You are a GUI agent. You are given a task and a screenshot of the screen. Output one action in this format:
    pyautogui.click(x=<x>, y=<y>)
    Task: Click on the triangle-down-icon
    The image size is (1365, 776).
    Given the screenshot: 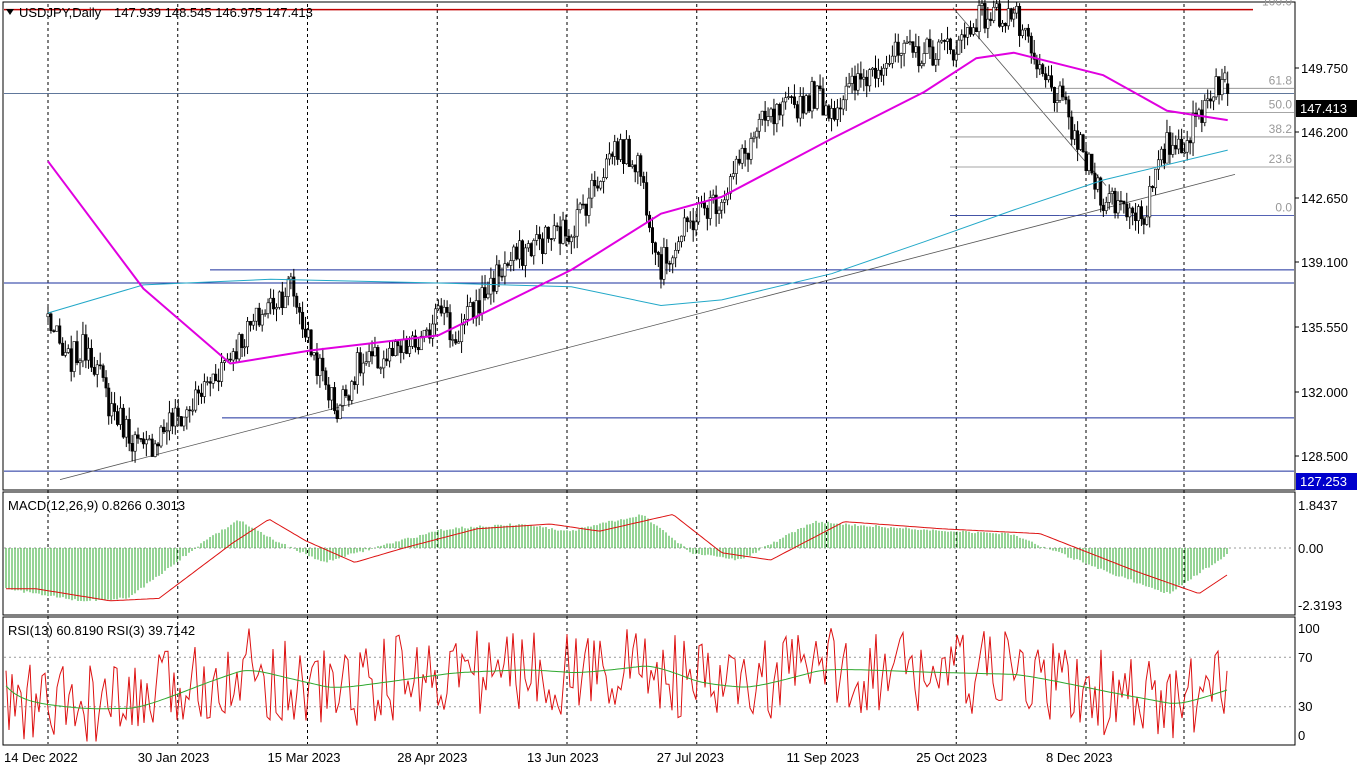 What is the action you would take?
    pyautogui.click(x=10, y=12)
    